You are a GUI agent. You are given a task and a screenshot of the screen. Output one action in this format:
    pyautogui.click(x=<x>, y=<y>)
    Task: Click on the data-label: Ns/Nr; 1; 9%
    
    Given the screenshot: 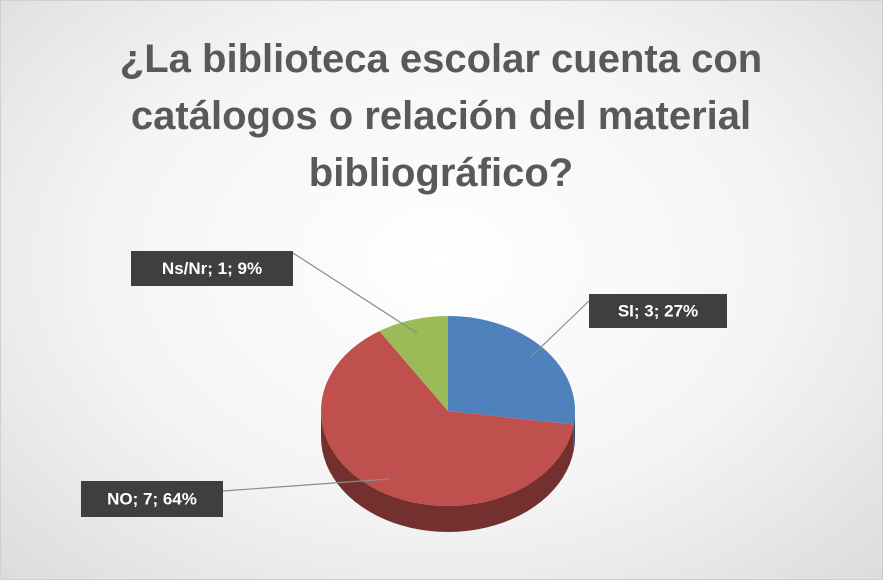 What is the action you would take?
    pyautogui.click(x=212, y=268)
    